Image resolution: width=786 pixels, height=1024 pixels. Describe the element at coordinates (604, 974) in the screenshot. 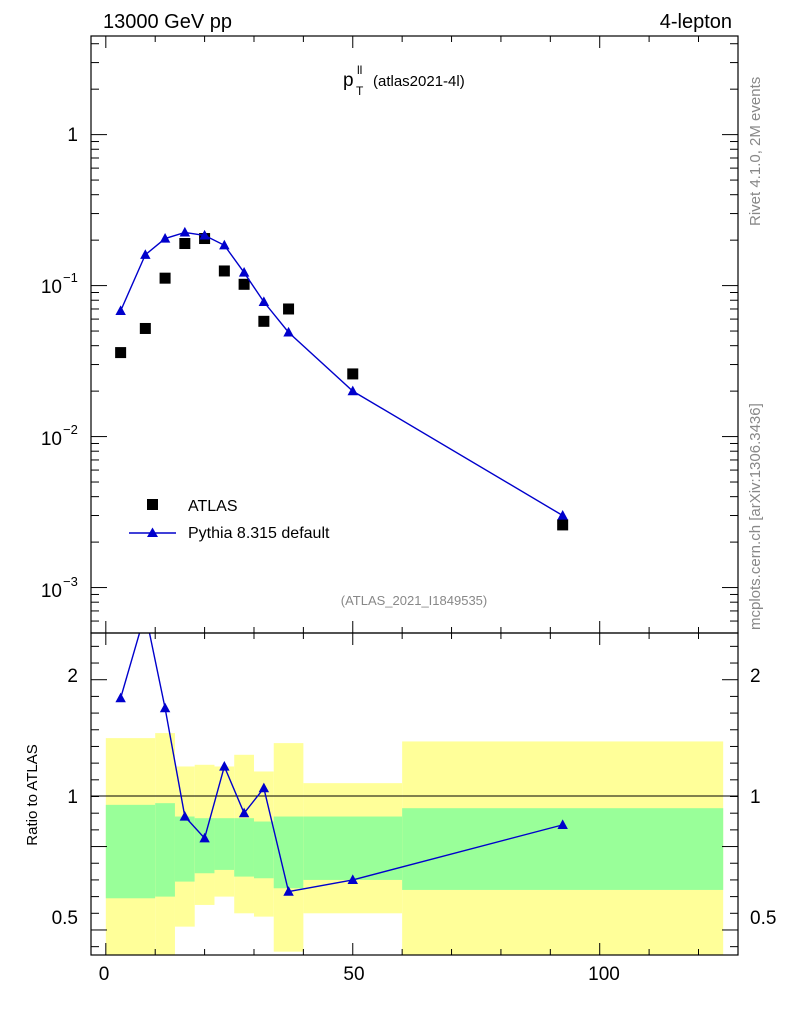

I see `x-tick-label-100: 100` at that location.